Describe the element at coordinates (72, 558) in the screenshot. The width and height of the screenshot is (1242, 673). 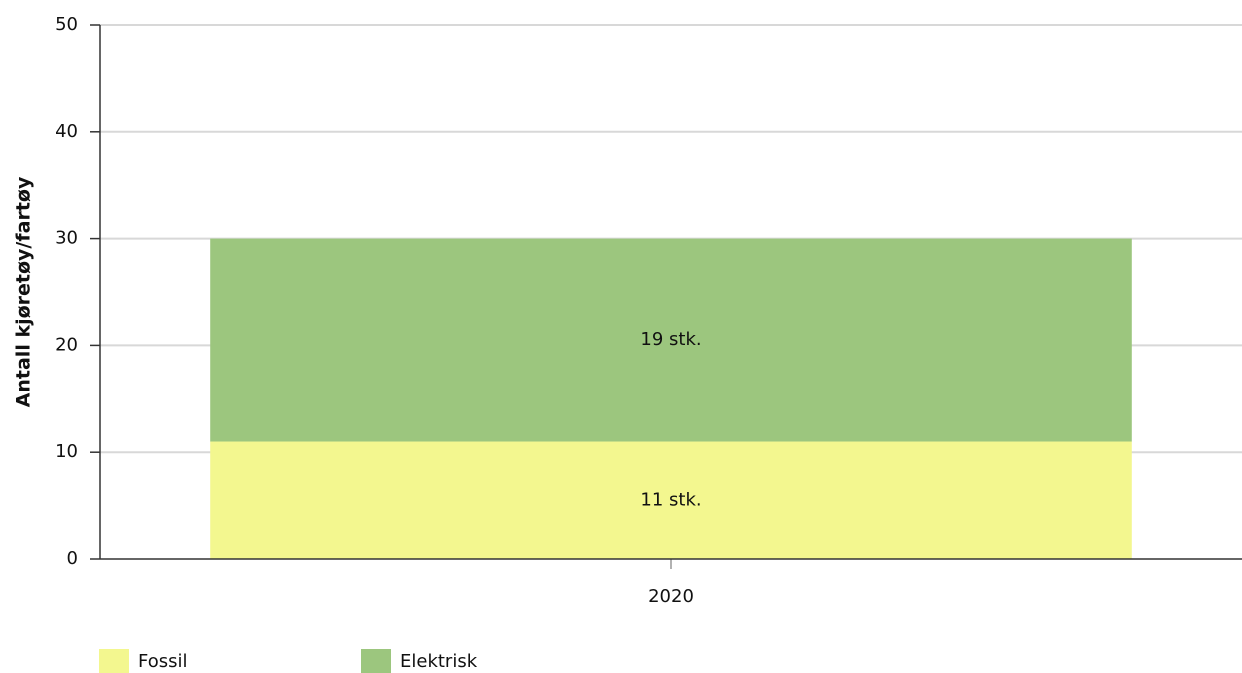
I see `y-tick-label: 0` at that location.